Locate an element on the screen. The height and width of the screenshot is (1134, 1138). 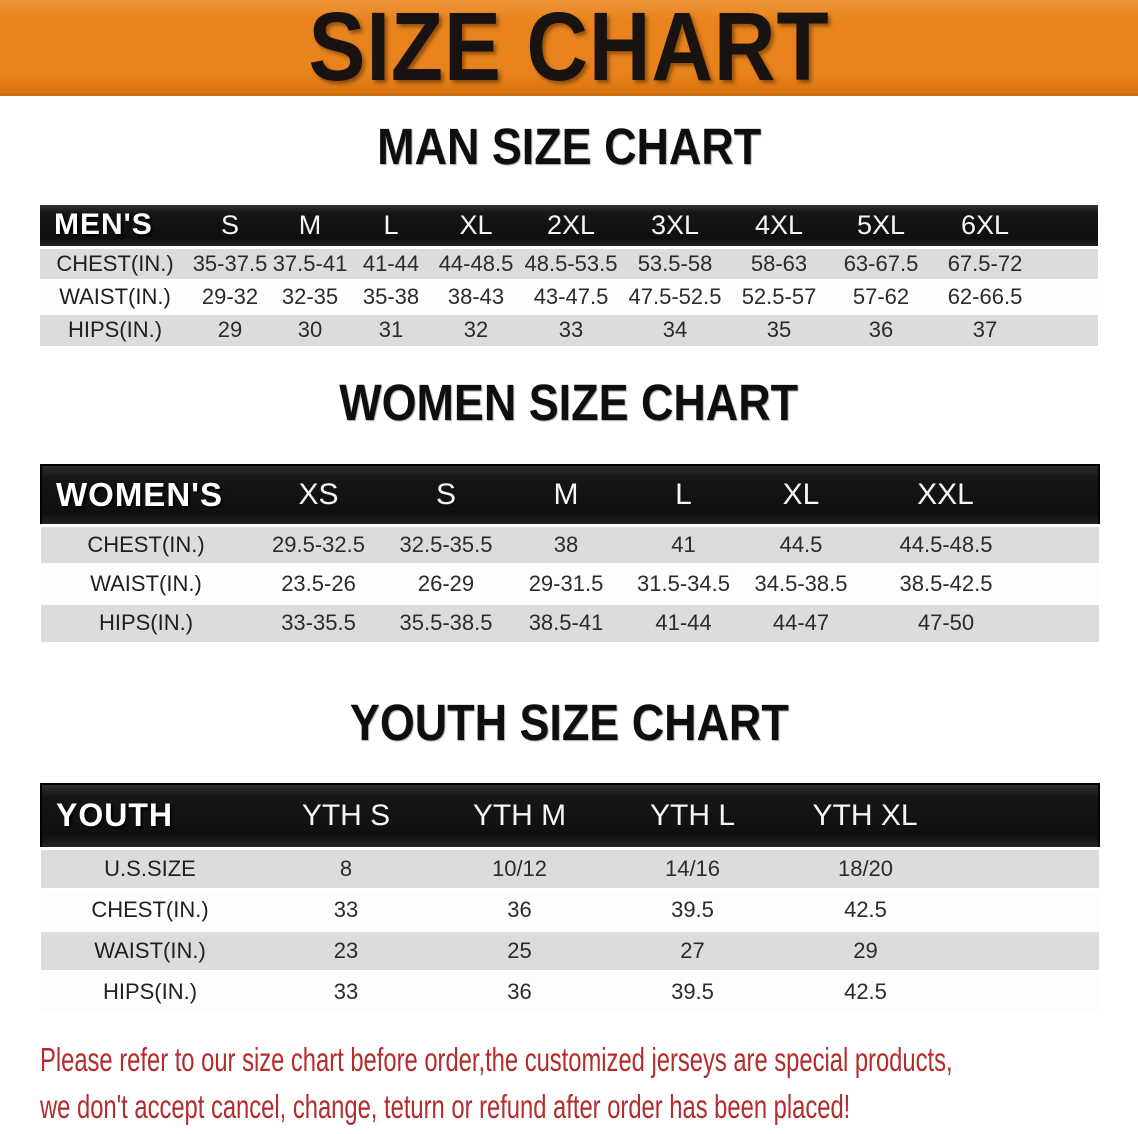
size-cell: 23 is located at coordinates (346, 950).